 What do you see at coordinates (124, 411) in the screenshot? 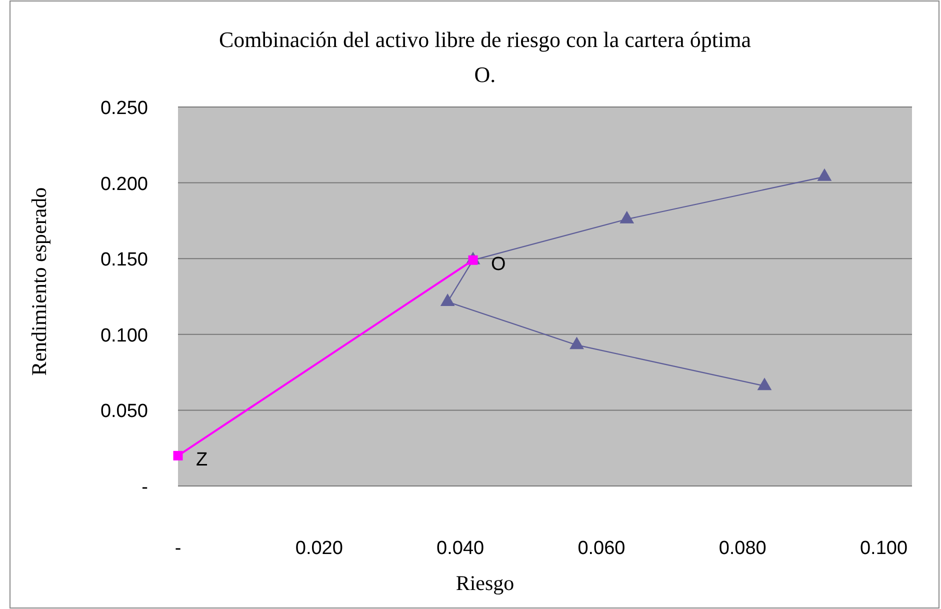
I see `y-tick-label: 0.050` at bounding box center [124, 411].